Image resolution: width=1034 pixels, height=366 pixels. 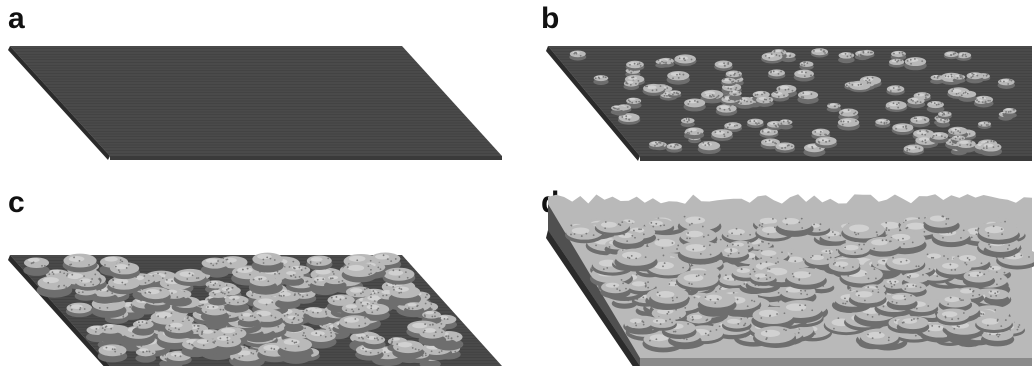 What do you see at coordinates (550, 18) in the screenshot?
I see `panel-label-b: b` at bounding box center [550, 18].